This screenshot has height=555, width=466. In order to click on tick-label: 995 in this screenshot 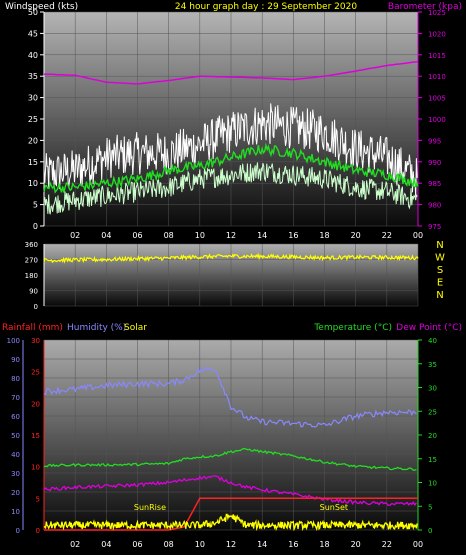, I will do `click(434, 141)`.